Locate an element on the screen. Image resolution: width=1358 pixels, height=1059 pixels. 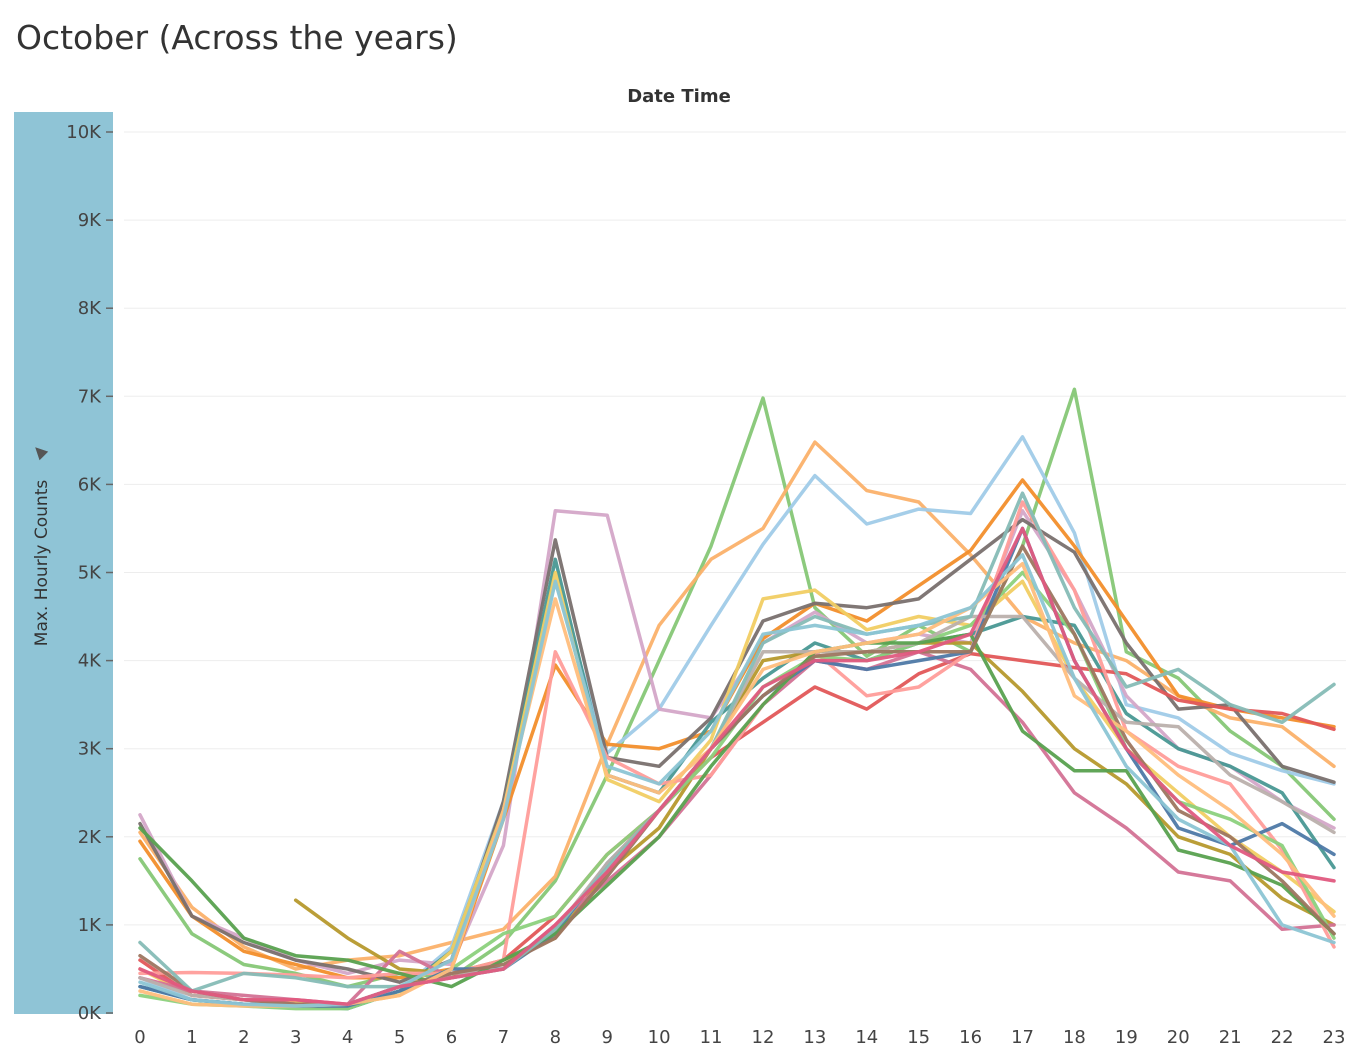
x-tick-label: 11 is located at coordinates (711, 1037).